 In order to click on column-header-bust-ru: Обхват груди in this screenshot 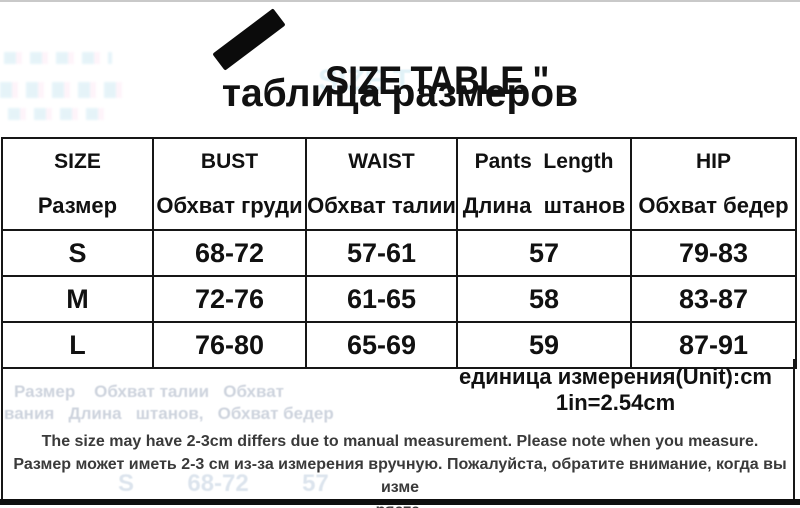, I will do `click(229, 205)`.